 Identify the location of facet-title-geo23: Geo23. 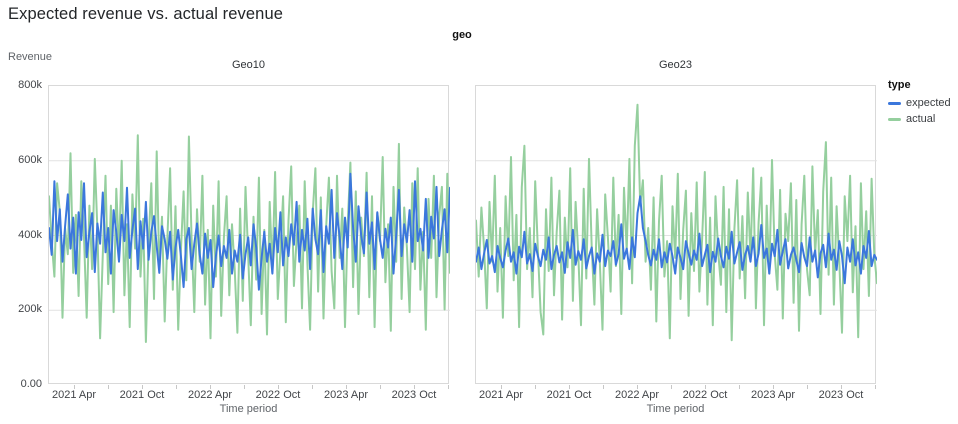
(675, 65).